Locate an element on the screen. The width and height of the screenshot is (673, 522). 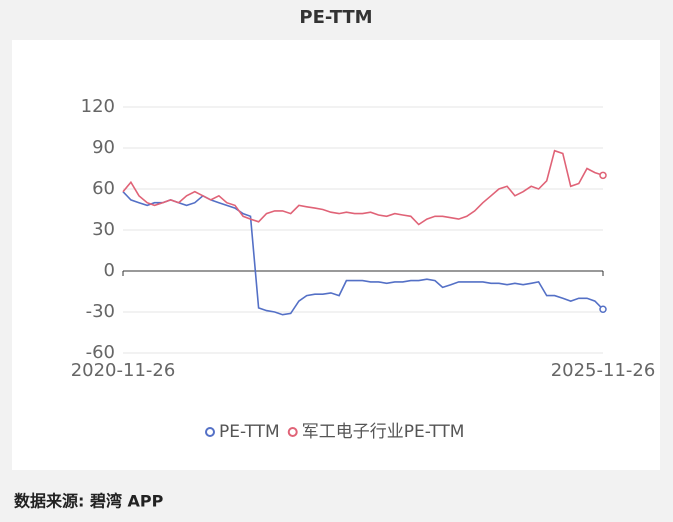
x-tick-label: 2025-11-26 is located at coordinates (603, 370).